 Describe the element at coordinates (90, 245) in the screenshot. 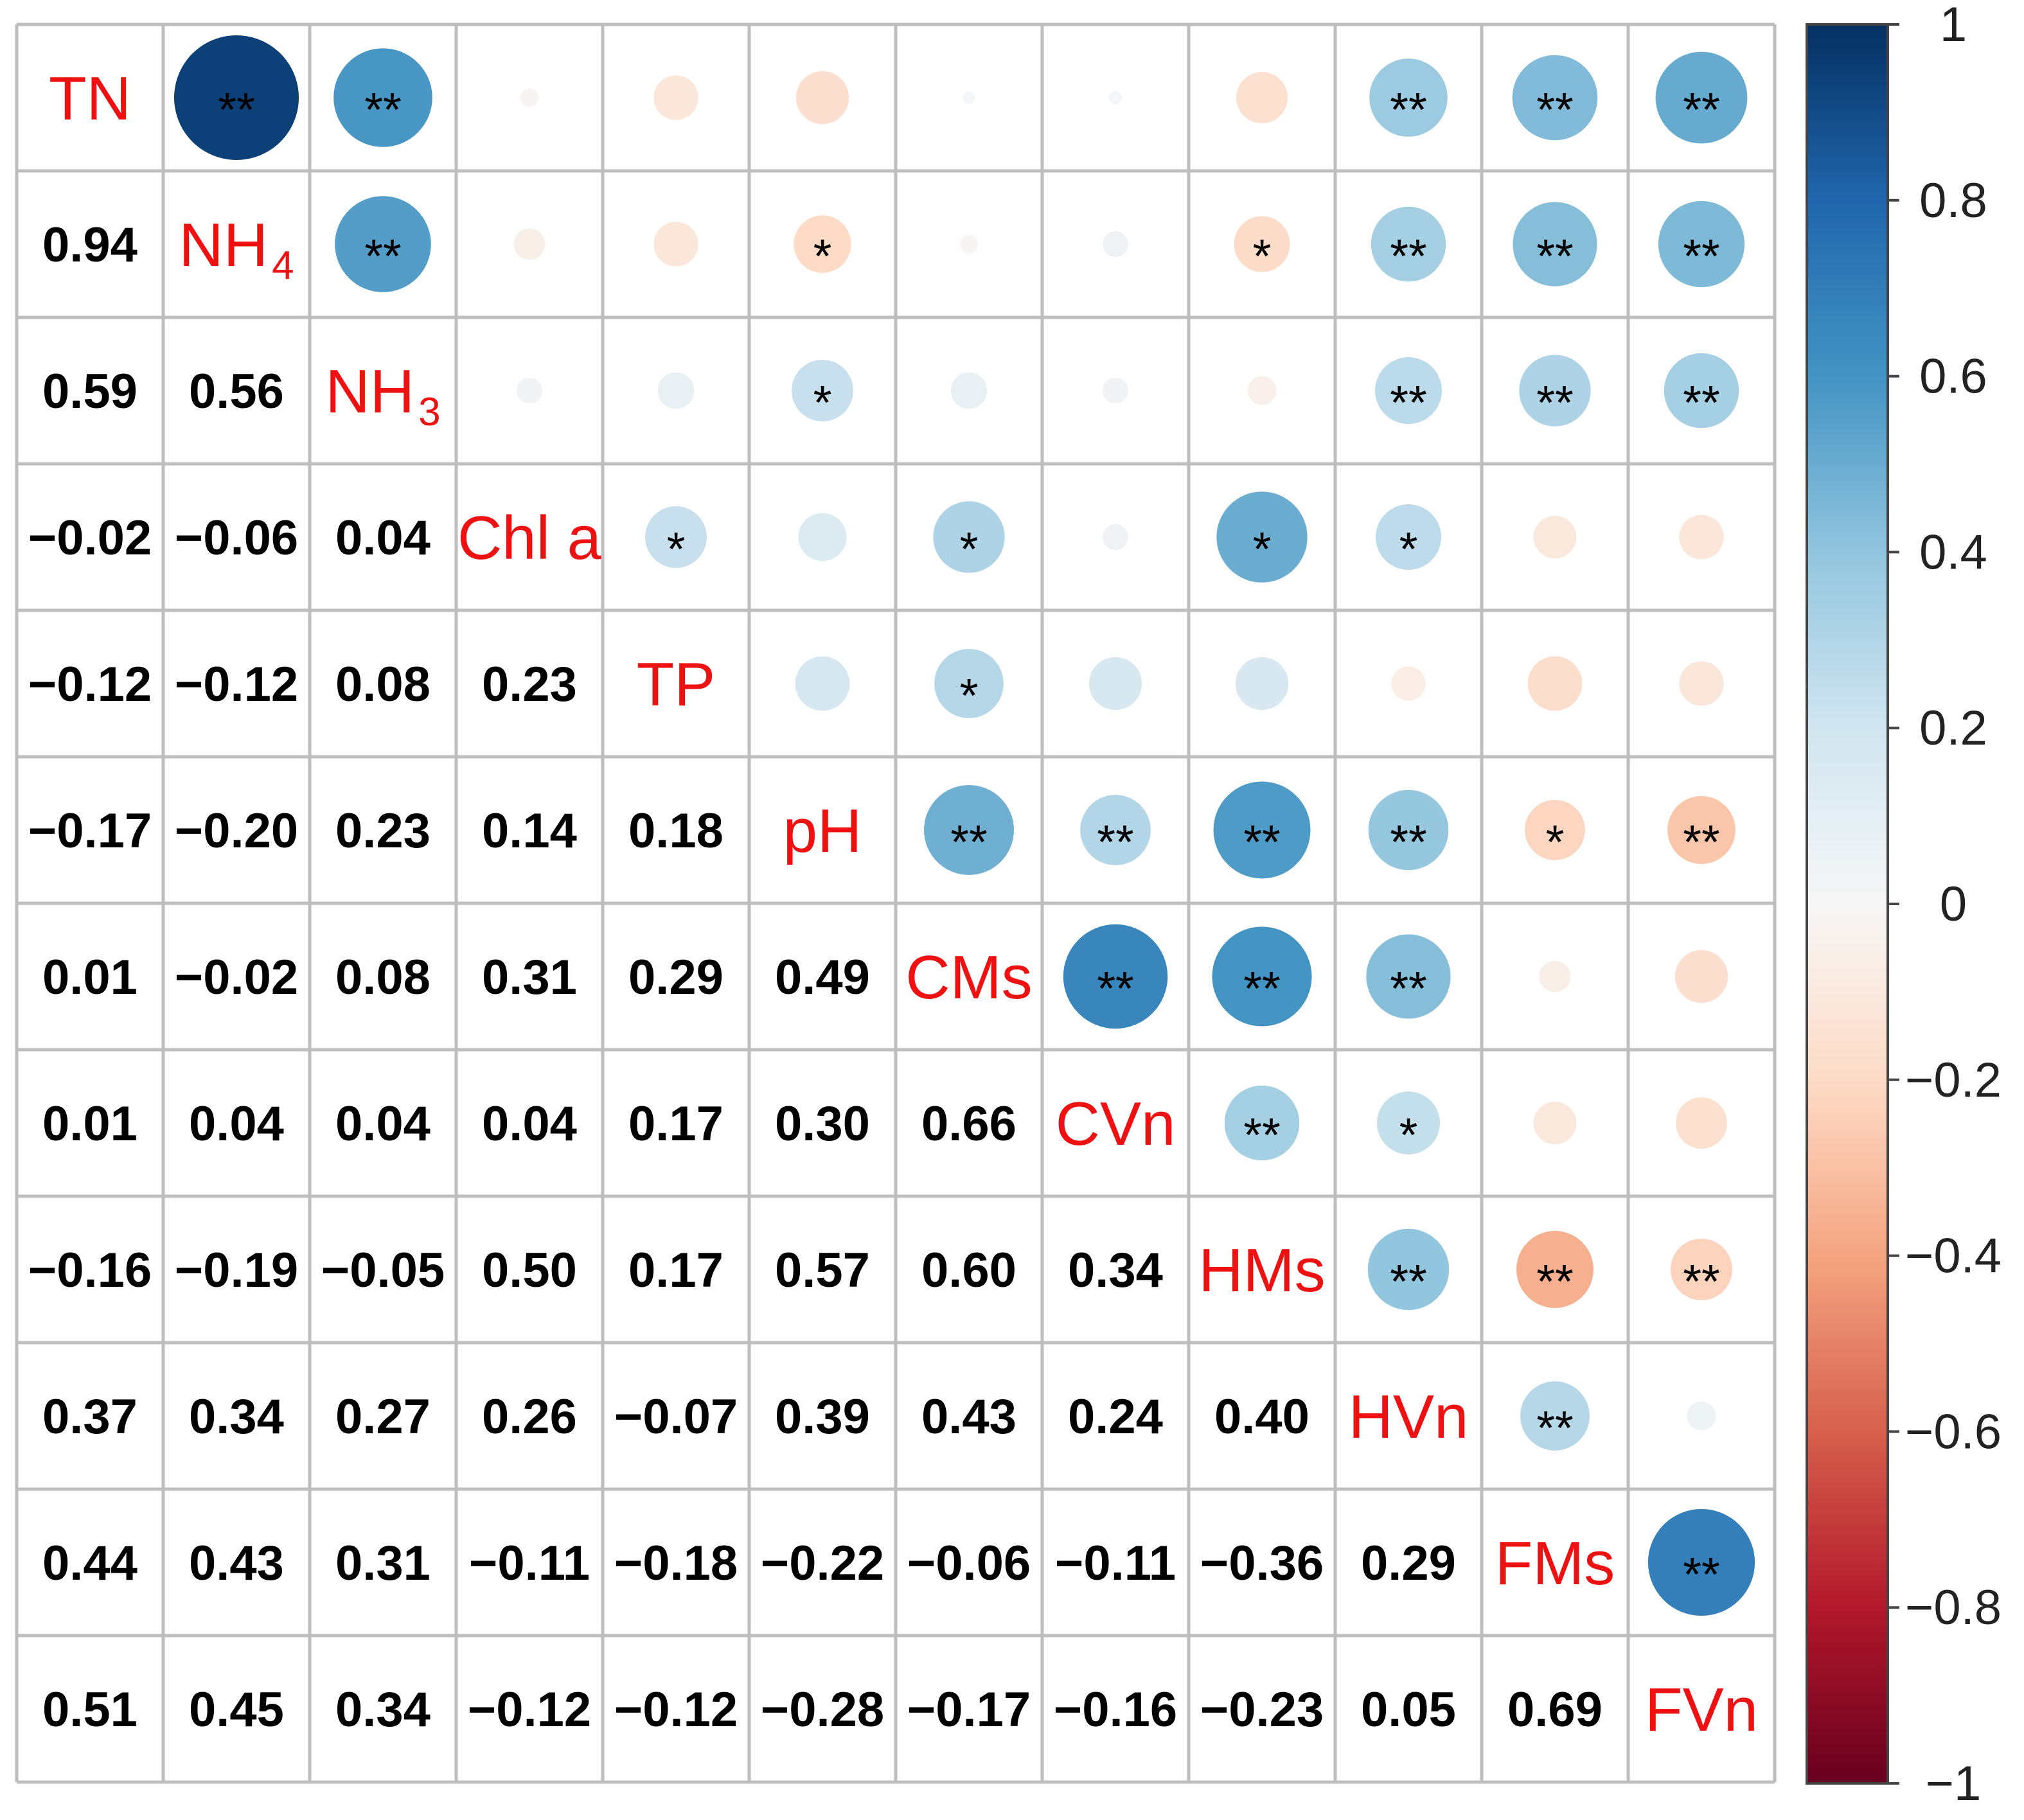

I see `correlation-value-label: 0.94` at that location.